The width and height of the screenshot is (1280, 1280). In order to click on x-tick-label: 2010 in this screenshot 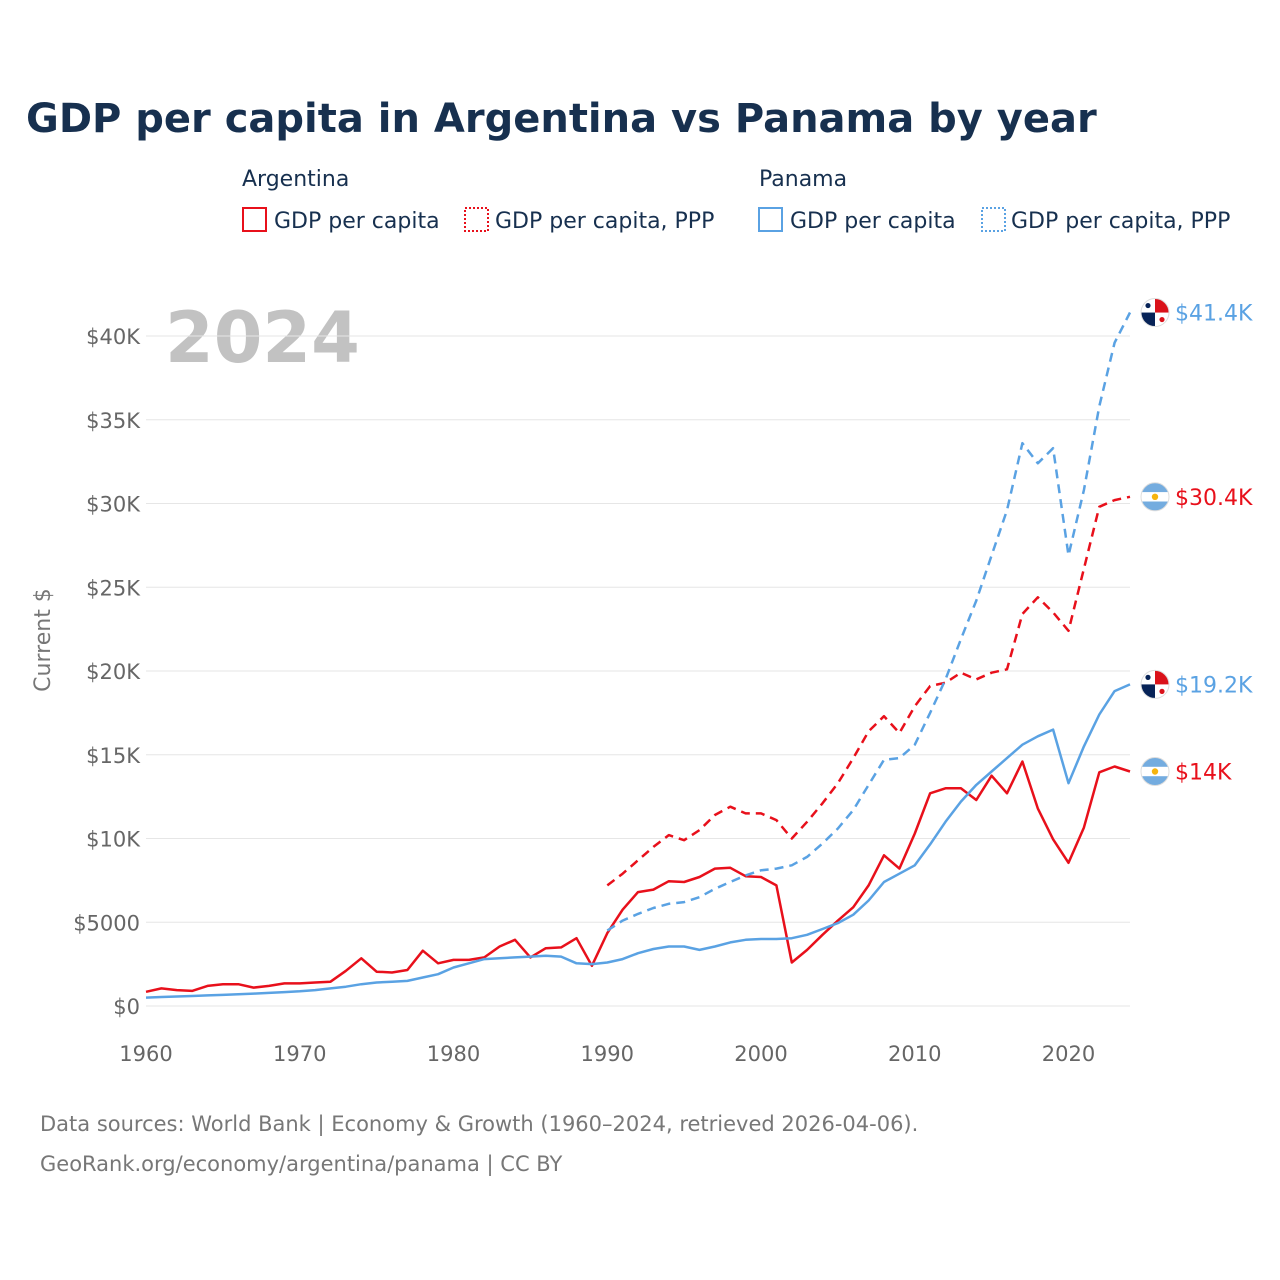, I will do `click(914, 1054)`.